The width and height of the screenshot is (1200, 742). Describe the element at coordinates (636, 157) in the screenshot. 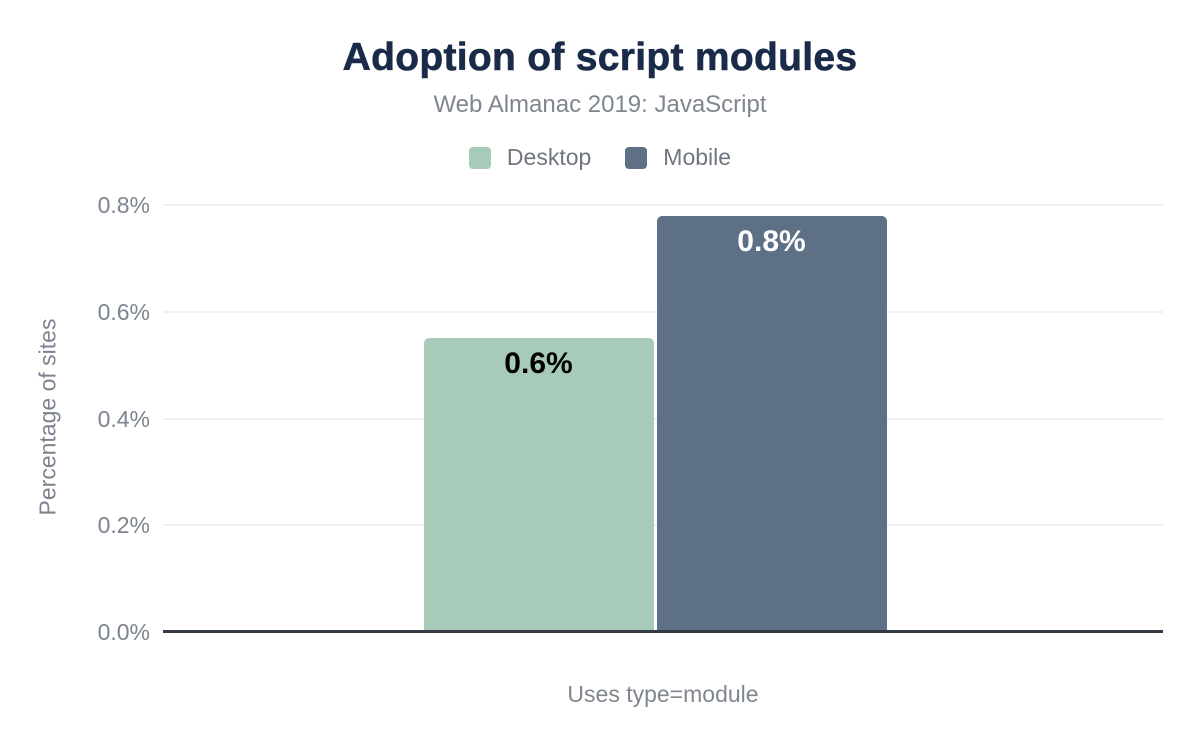

I see `legend-swatch-mobile` at that location.